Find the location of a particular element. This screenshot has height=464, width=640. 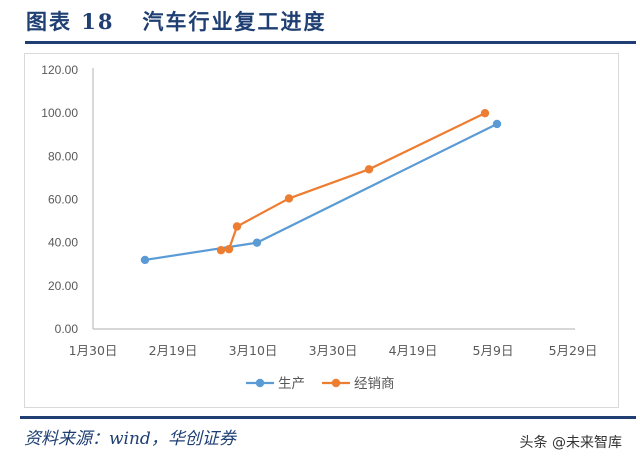

header-divider is located at coordinates (330, 42).